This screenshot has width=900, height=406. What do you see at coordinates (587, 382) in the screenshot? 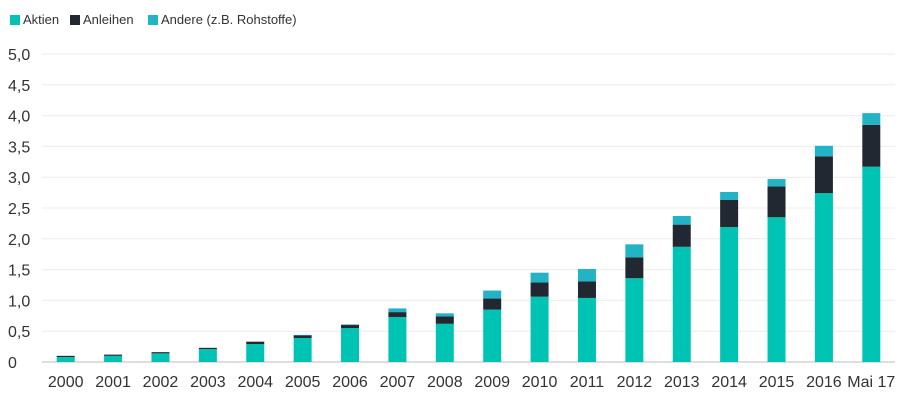
I see `x-tick-label: 2011` at bounding box center [587, 382].